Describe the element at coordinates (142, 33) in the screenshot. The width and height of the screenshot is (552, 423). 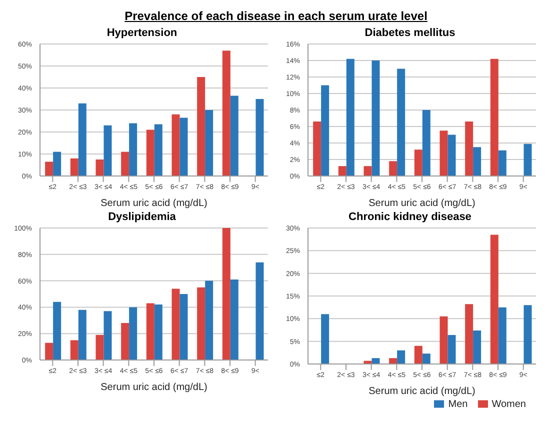
I see `chart-title: Hypertension` at that location.